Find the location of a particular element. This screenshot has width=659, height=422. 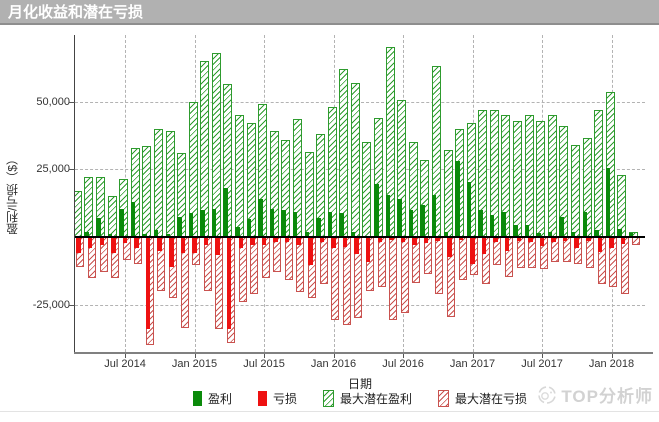

page-title: 月化收益和潜在亏损 is located at coordinates (76, 12).